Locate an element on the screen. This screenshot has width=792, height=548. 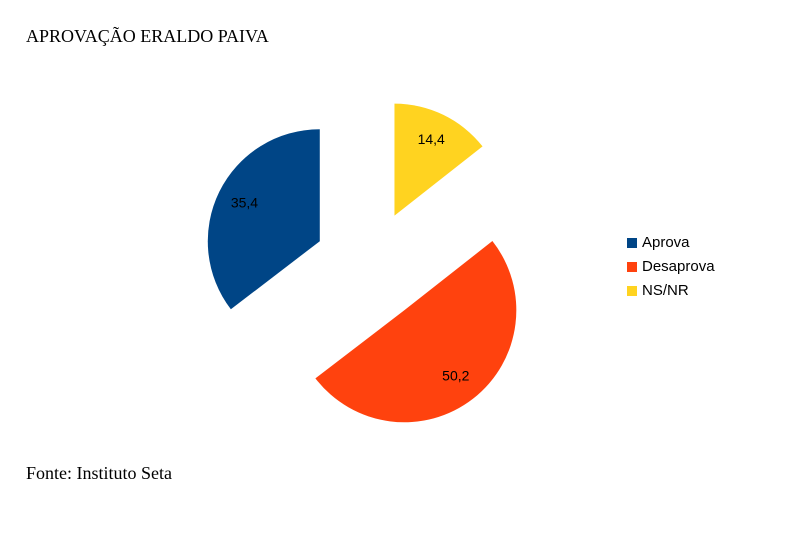
data-label: 35,4 is located at coordinates (244, 203).